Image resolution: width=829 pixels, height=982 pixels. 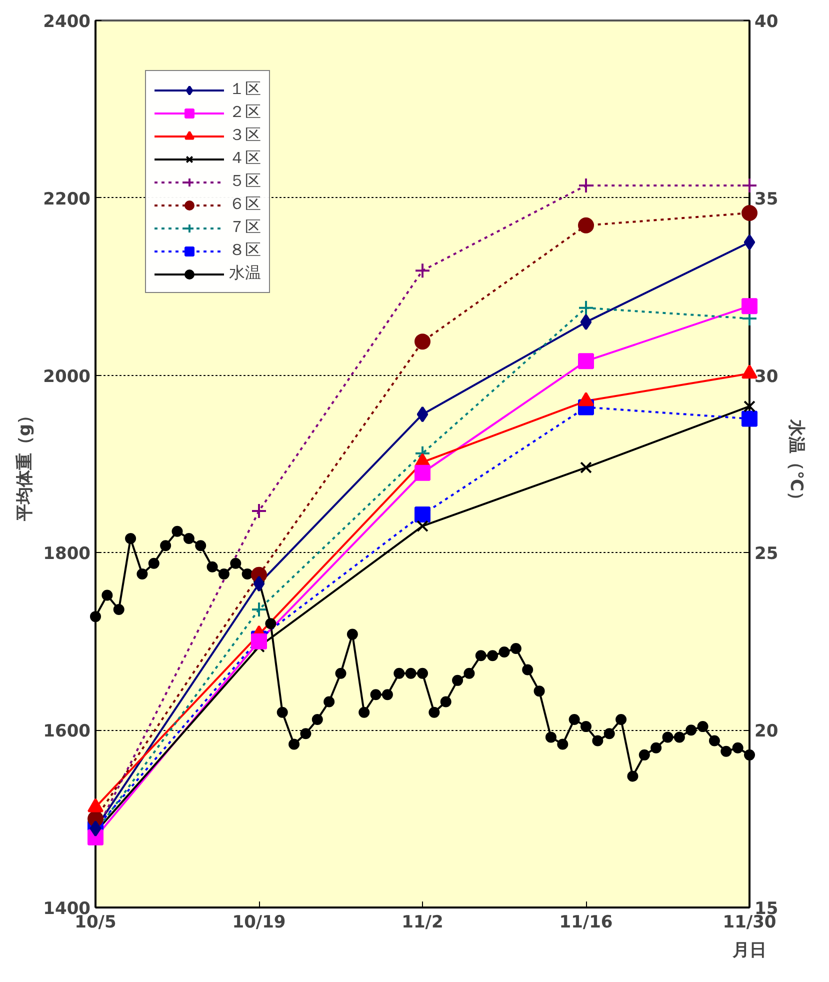 I want to click on y-tick-label: 1800, so click(x=67, y=554).